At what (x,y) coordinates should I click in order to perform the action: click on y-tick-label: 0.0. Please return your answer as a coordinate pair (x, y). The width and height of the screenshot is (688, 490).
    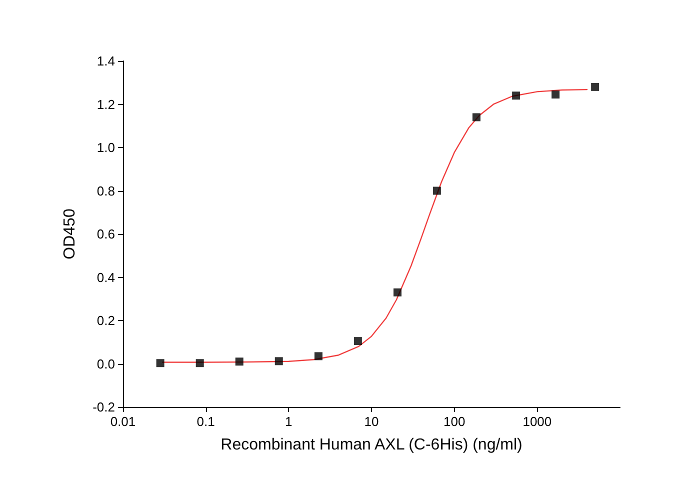
    Looking at the image, I should click on (105, 364).